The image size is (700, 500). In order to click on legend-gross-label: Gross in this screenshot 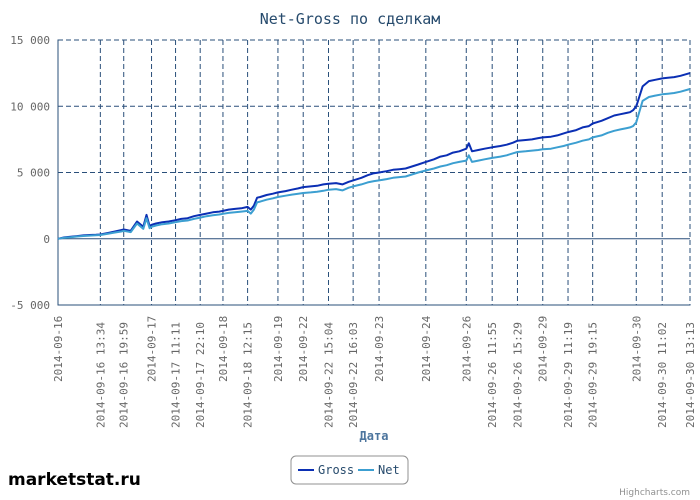, I will do `click(336, 470)`.